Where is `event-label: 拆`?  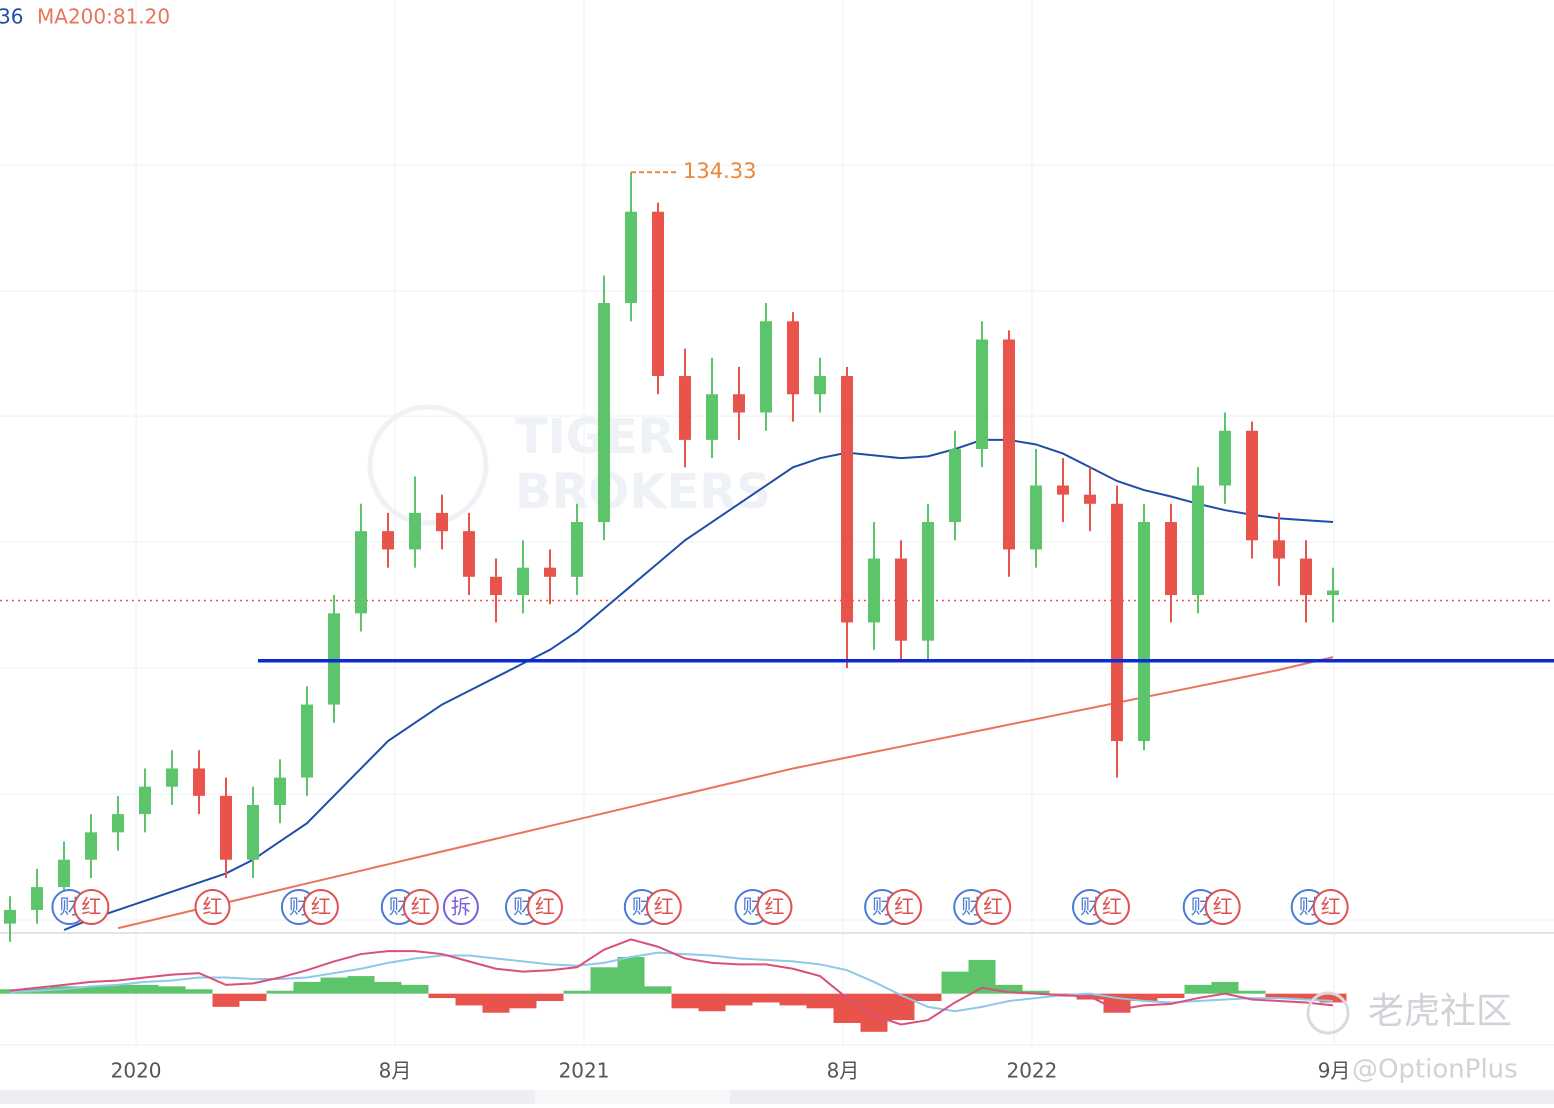
event-label: 拆 is located at coordinates (461, 907).